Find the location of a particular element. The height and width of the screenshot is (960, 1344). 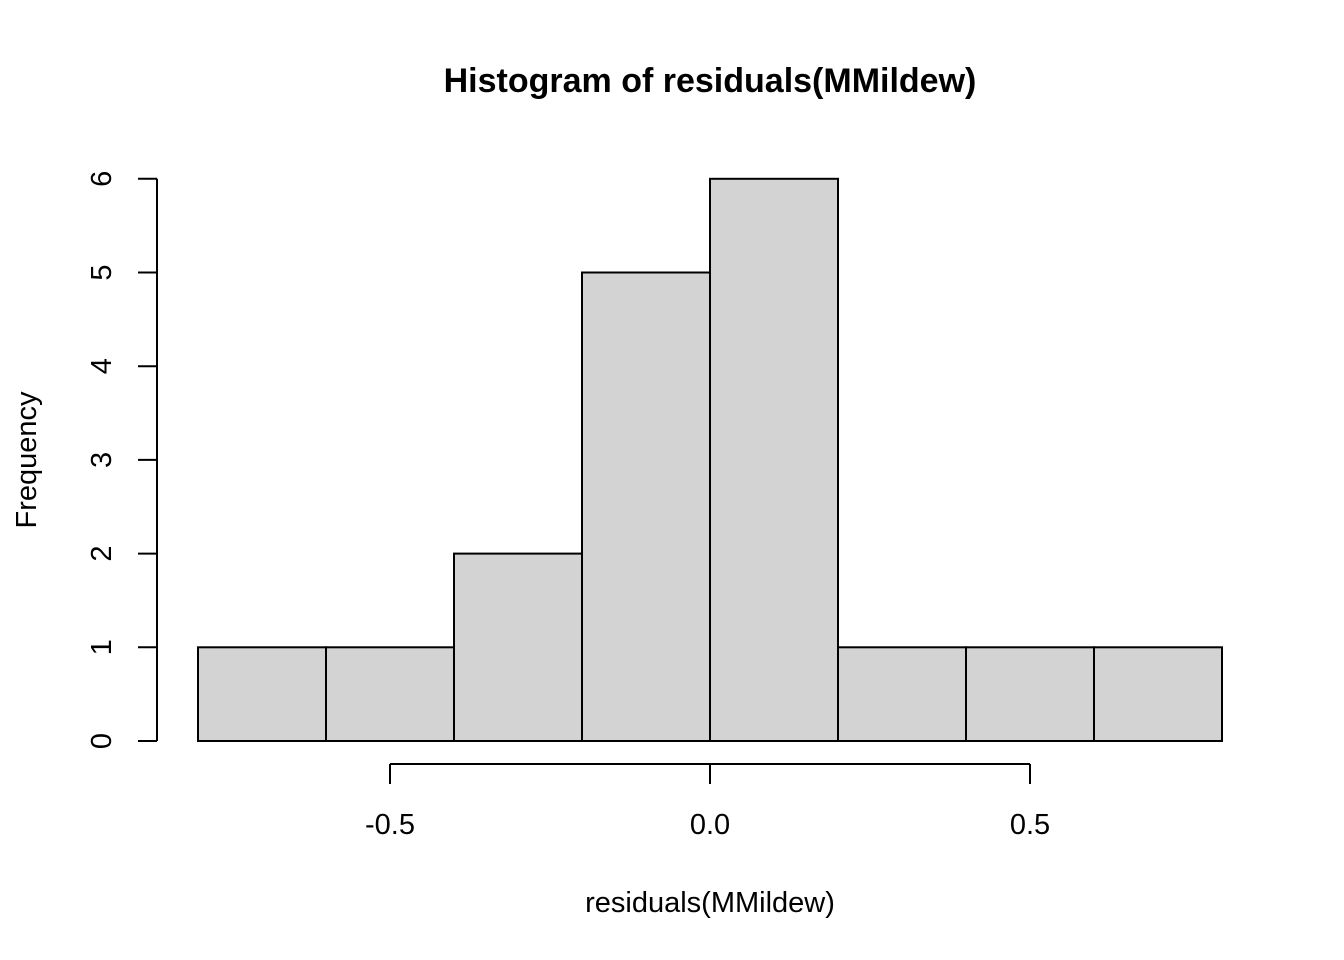

x-axis-label: residuals(MMildew) is located at coordinates (710, 903).